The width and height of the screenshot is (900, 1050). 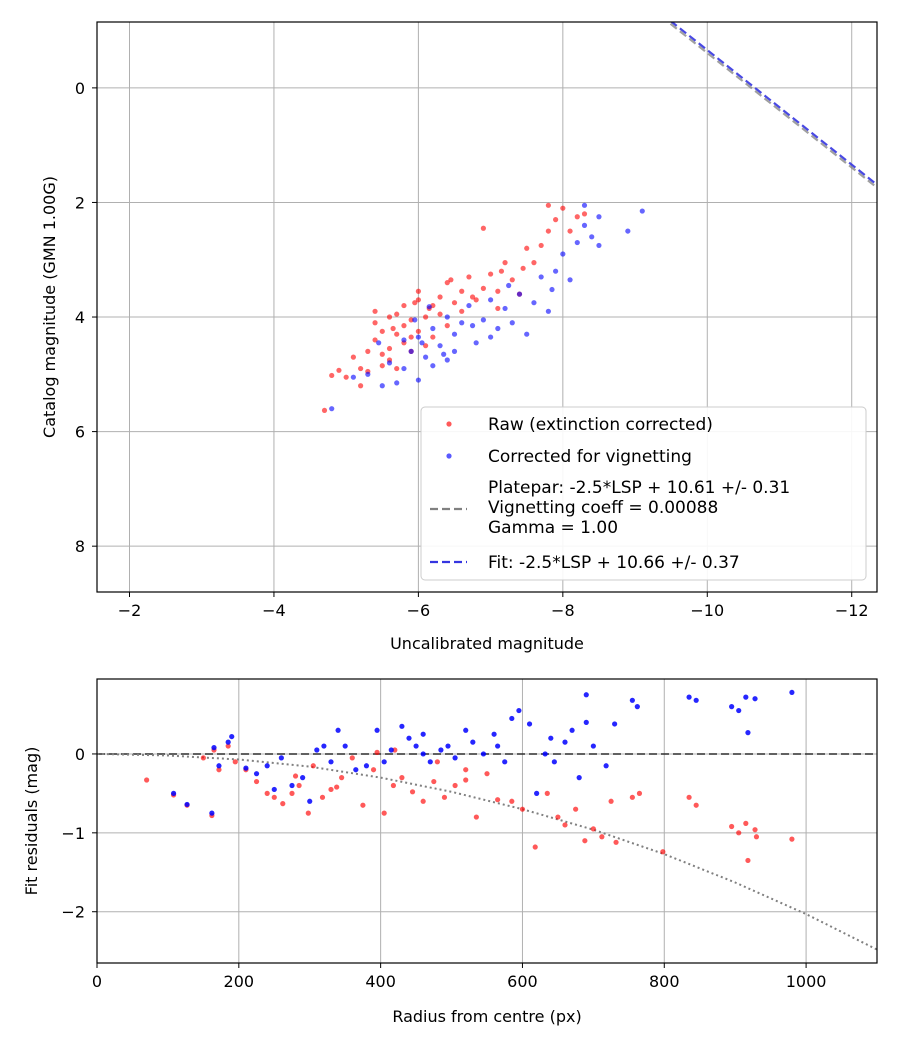 What do you see at coordinates (771, 105) in the screenshot?
I see `platepar-line` at bounding box center [771, 105].